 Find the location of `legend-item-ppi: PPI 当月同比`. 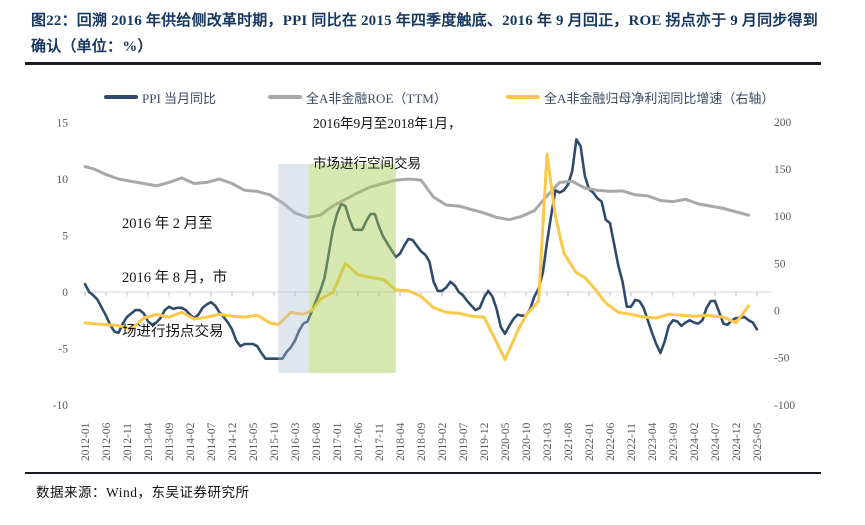

legend-item-ppi: PPI 当月同比 is located at coordinates (160, 97).